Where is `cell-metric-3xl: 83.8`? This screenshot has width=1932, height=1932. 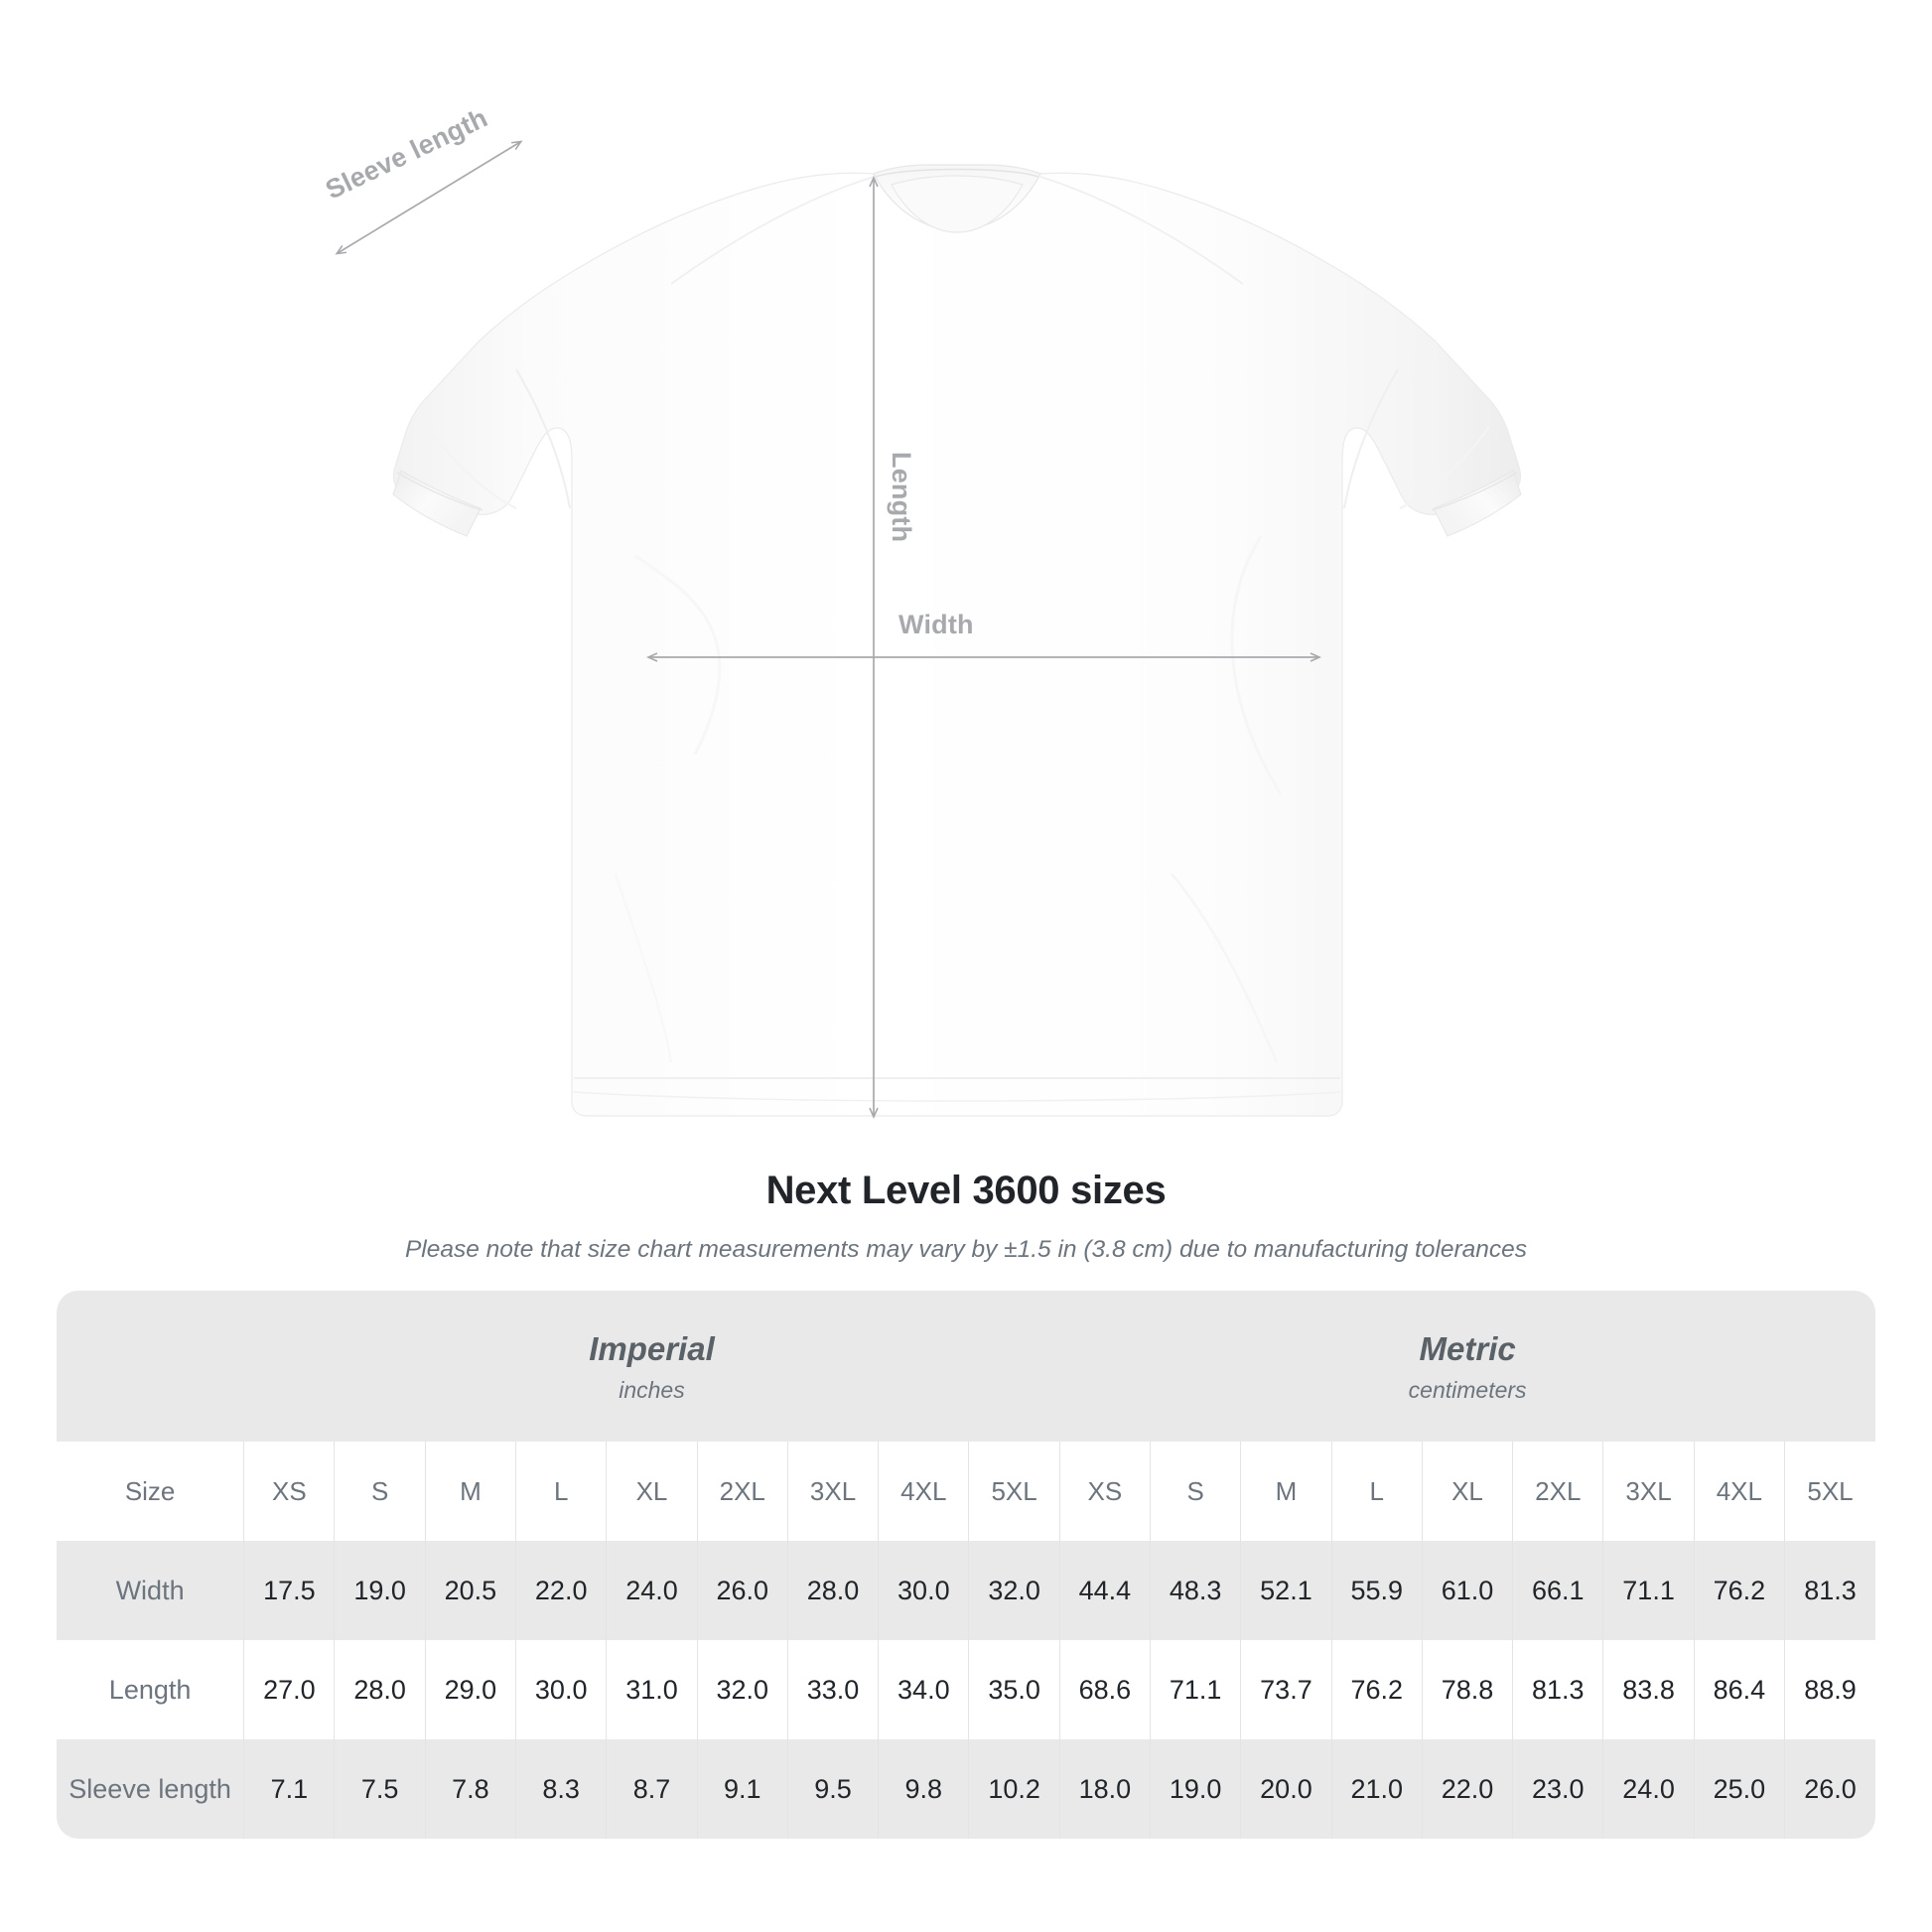
cell-metric-3xl: 83.8 is located at coordinates (1648, 1690).